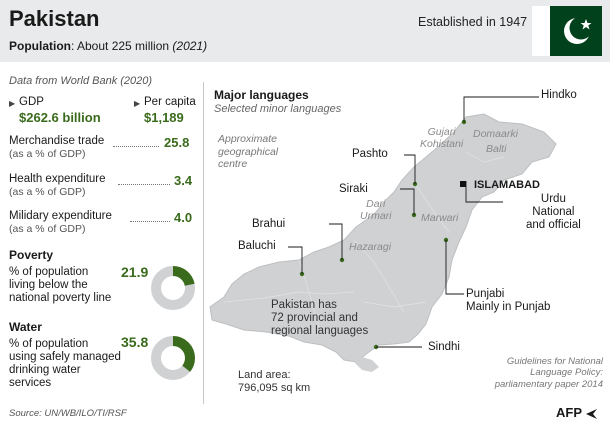 The width and height of the screenshot is (610, 425). What do you see at coordinates (48, 285) in the screenshot?
I see `poverty-line2: living below the` at bounding box center [48, 285].